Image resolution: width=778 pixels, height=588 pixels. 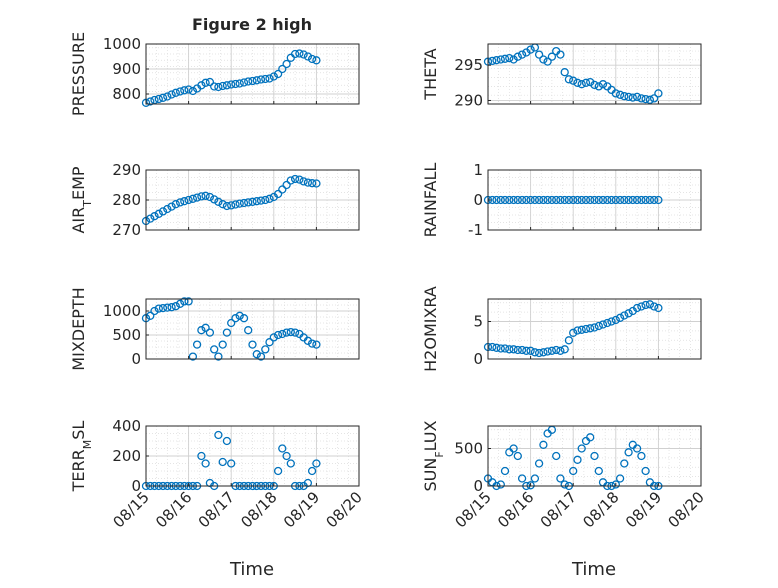 What do you see at coordinates (252, 24) in the screenshot?
I see `figure-title: Figure 2 high` at bounding box center [252, 24].